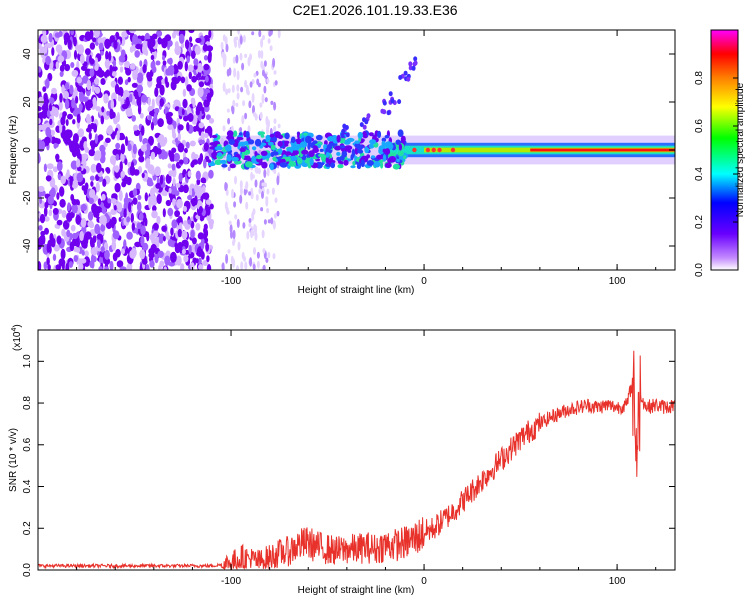 The height and width of the screenshot is (600, 750). I want to click on spectrogram-x-label: Height of straight line (km), so click(356, 290).